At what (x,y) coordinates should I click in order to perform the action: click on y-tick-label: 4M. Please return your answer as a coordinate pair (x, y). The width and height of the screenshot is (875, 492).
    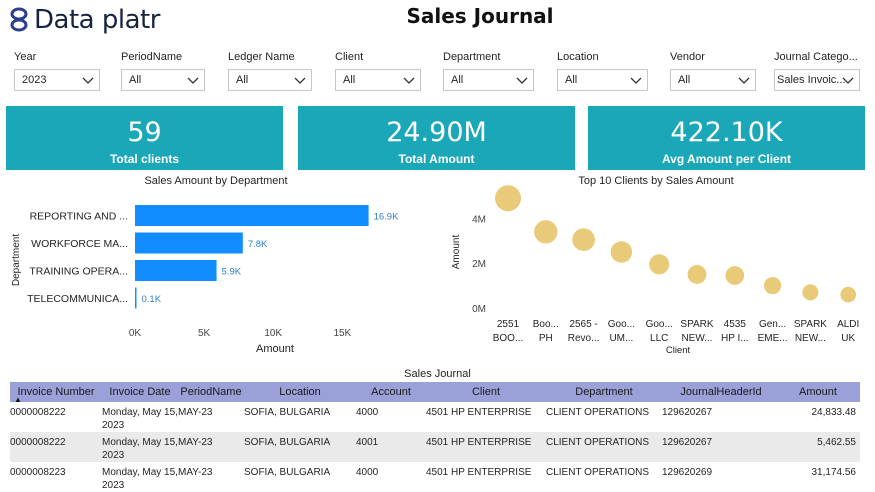
    Looking at the image, I should click on (479, 219).